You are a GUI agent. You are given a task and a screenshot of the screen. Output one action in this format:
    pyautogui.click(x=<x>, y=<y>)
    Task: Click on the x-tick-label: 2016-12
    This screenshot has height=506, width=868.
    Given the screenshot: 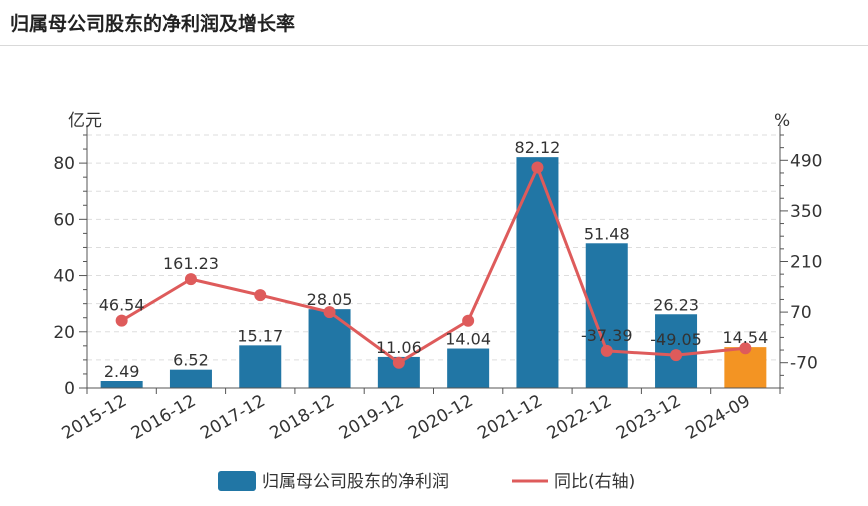 What is the action you would take?
    pyautogui.click(x=164, y=417)
    